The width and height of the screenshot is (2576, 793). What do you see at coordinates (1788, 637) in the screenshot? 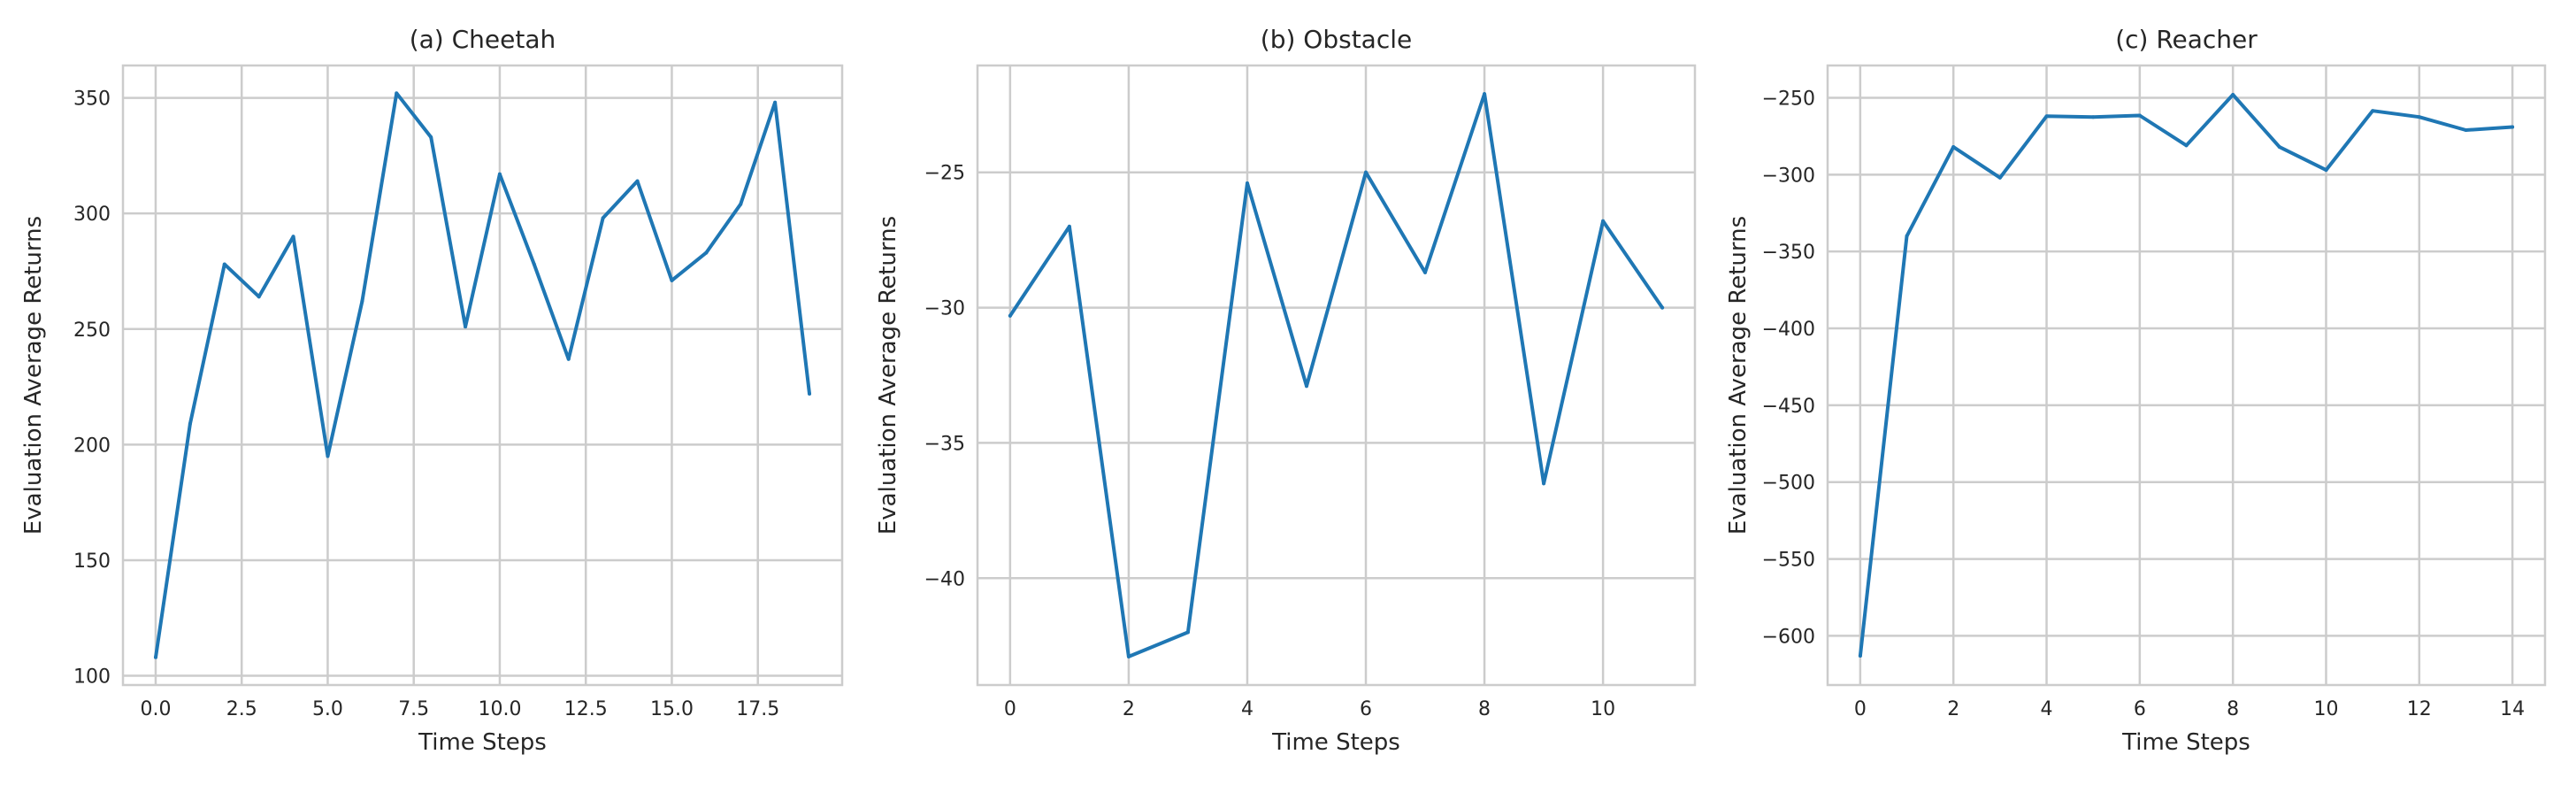
I see `y-tick-label: −600` at bounding box center [1788, 637].